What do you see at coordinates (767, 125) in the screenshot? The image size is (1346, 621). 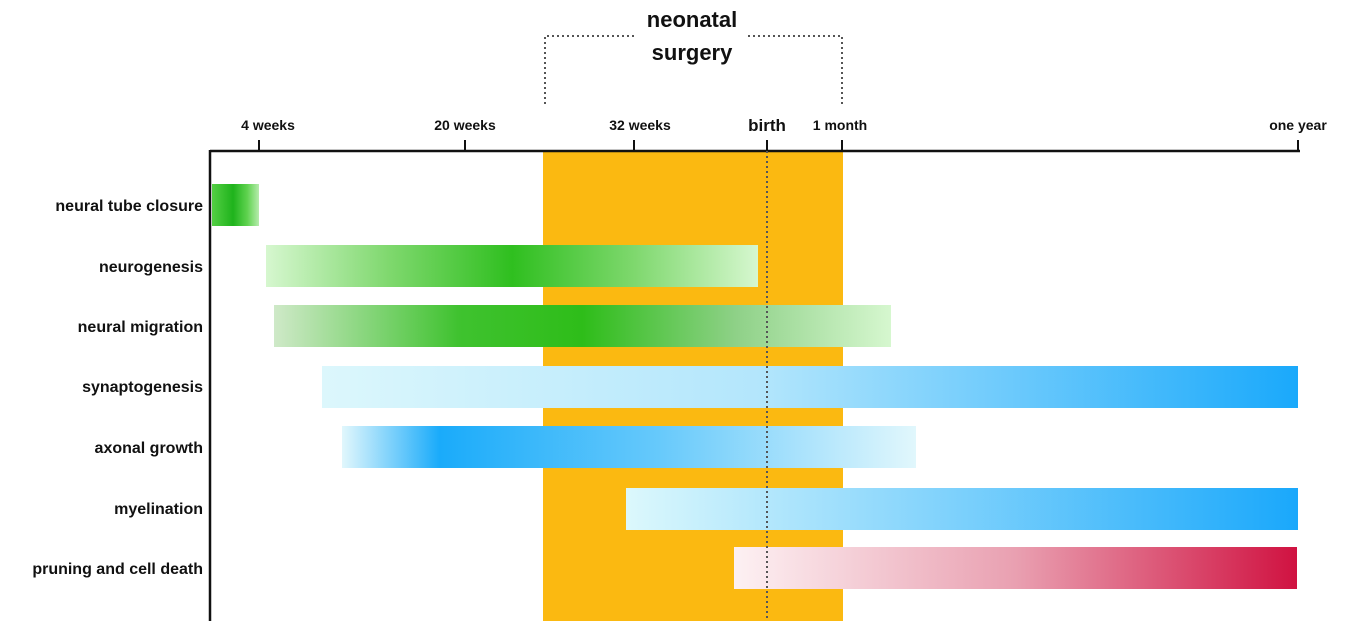 I see `tick-label-birth: birth` at bounding box center [767, 125].